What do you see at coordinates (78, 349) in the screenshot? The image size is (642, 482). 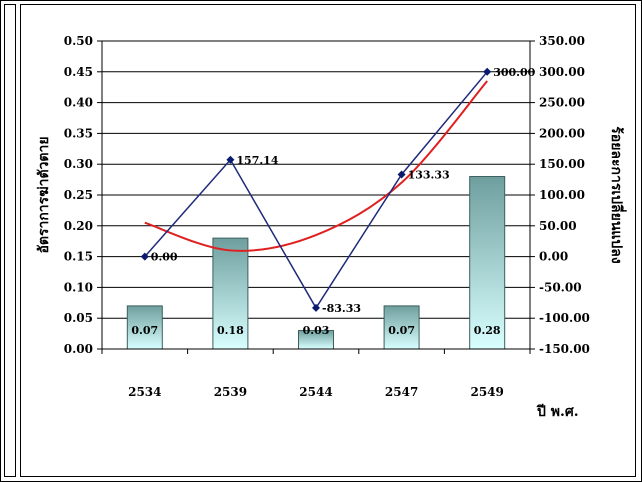 I see `y-left-tick-label: 0.00` at bounding box center [78, 349].